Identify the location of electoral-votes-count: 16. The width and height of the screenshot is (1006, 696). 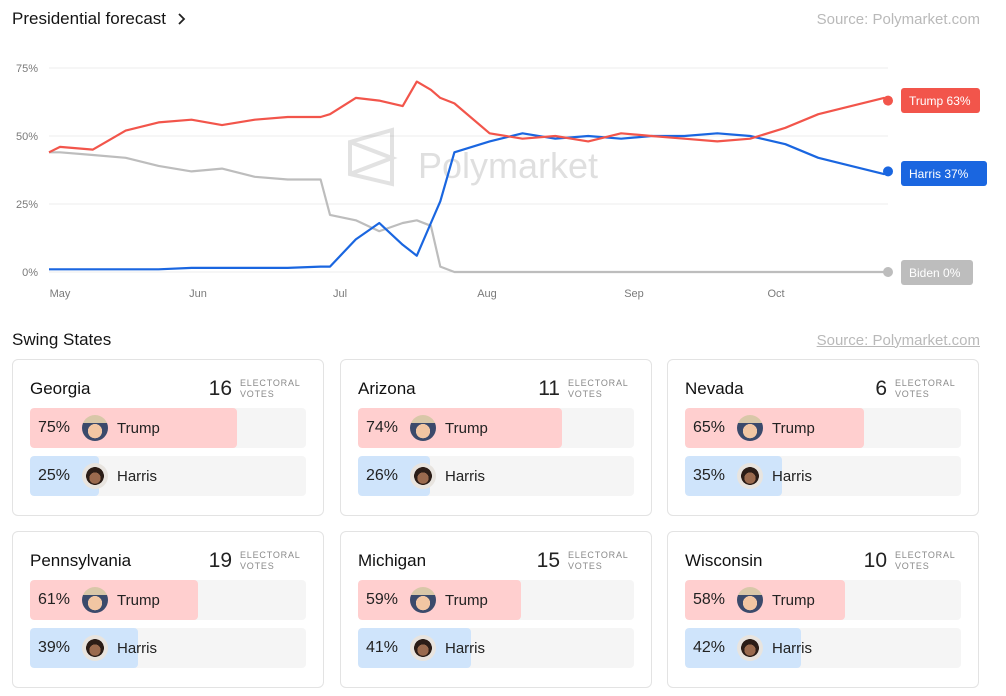
(220, 388).